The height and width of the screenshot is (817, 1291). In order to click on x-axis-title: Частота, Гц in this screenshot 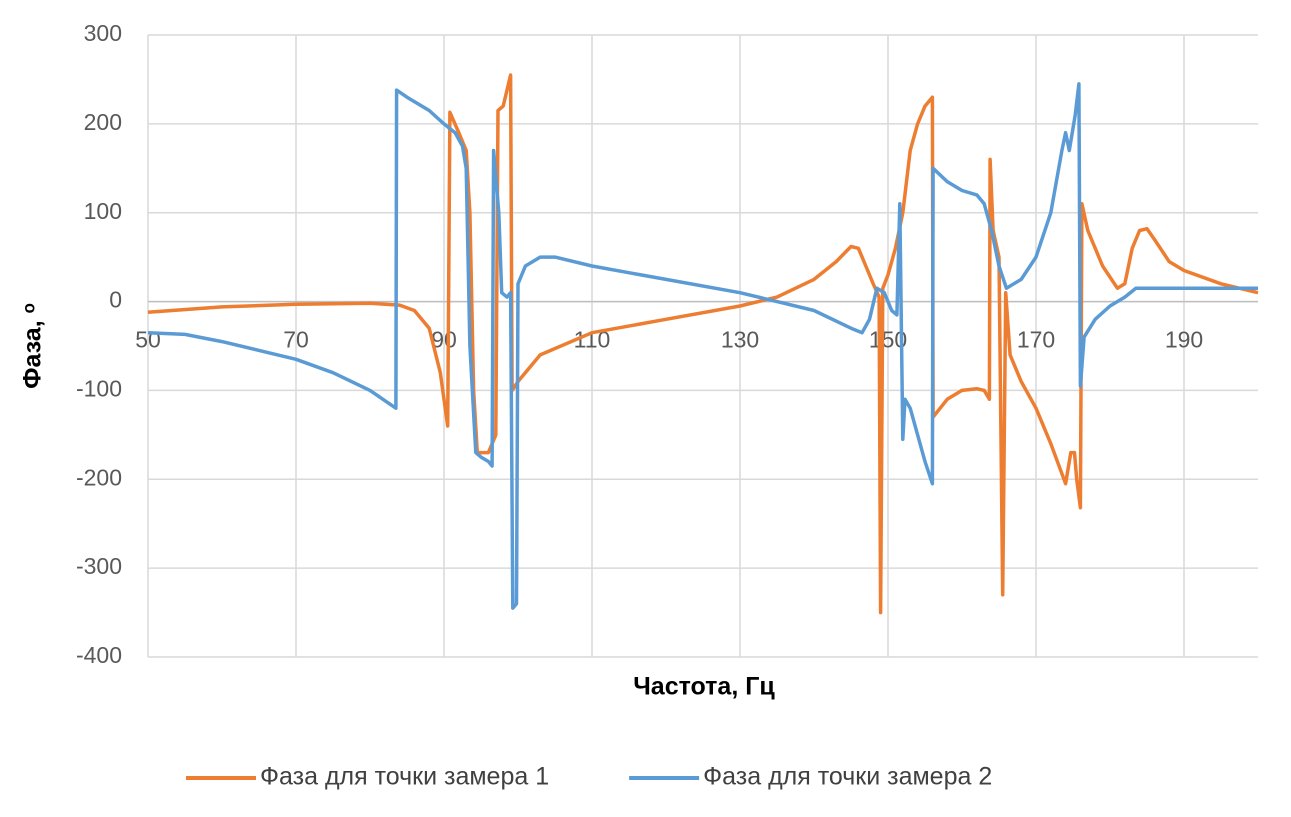, I will do `click(704, 687)`.